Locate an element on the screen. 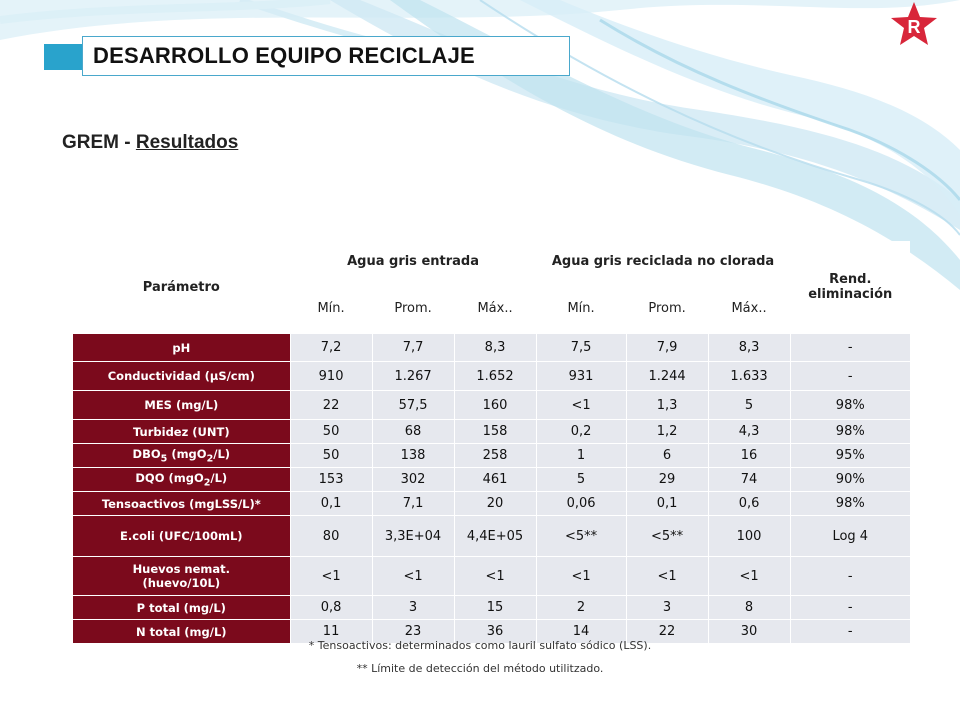  table-row: P total (mg/L) 0,8 3 15 2 3 8 - is located at coordinates (491, 607).